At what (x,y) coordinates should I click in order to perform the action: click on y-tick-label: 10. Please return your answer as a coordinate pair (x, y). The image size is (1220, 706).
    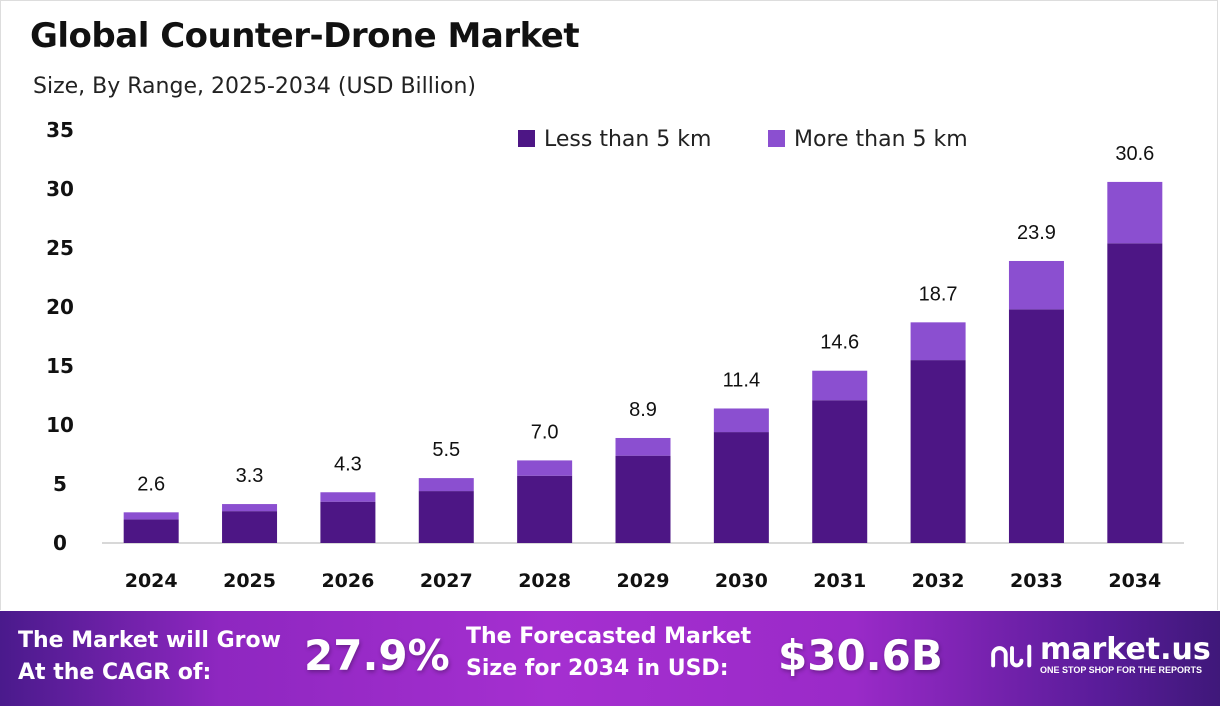
    Looking at the image, I should click on (60, 425).